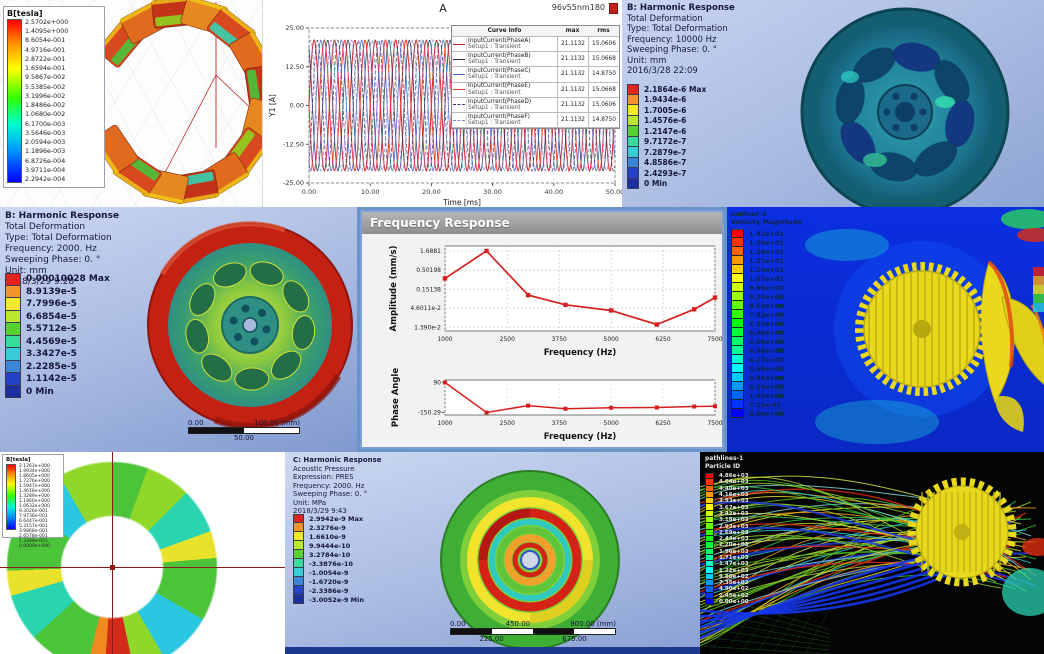 The image size is (1044, 654). What do you see at coordinates (665, 163) in the screenshot?
I see `legend-value: 4.8586e-7` at bounding box center [665, 163].